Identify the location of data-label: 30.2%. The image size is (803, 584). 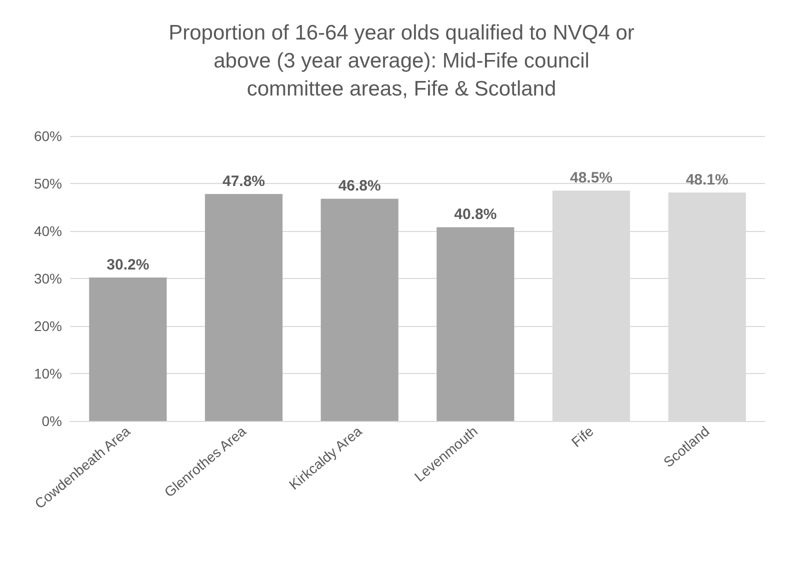
(128, 265).